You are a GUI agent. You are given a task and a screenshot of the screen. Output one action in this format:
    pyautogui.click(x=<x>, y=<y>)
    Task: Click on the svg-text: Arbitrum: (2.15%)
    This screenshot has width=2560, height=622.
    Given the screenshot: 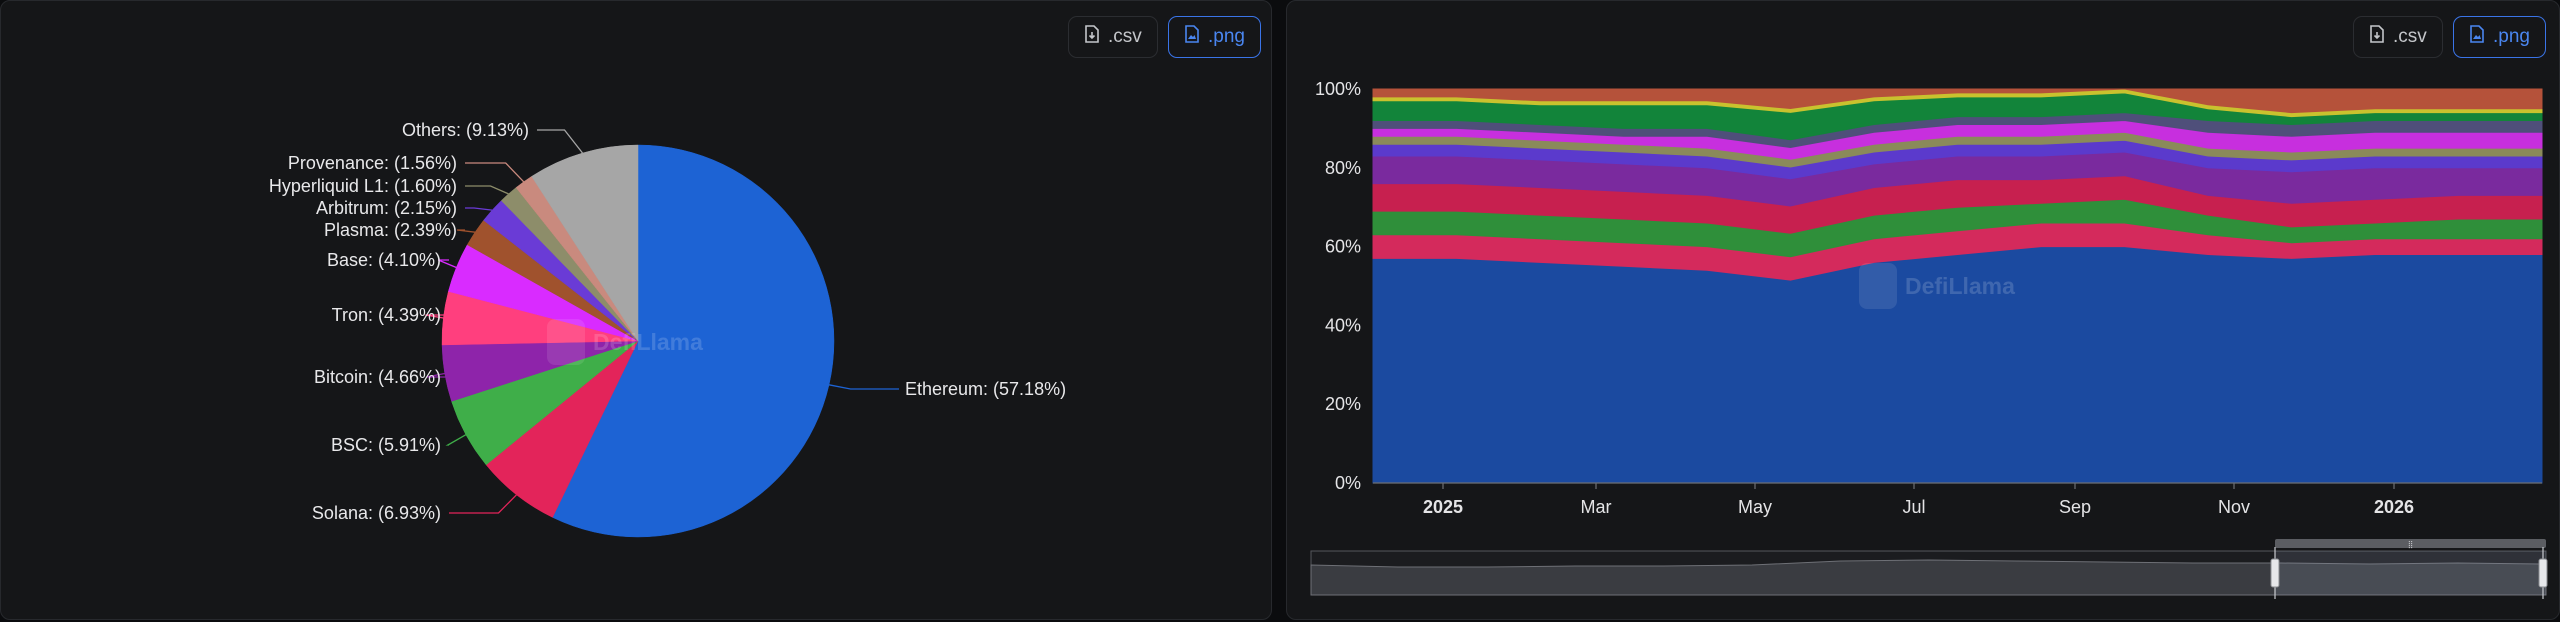 What is the action you would take?
    pyautogui.click(x=386, y=208)
    